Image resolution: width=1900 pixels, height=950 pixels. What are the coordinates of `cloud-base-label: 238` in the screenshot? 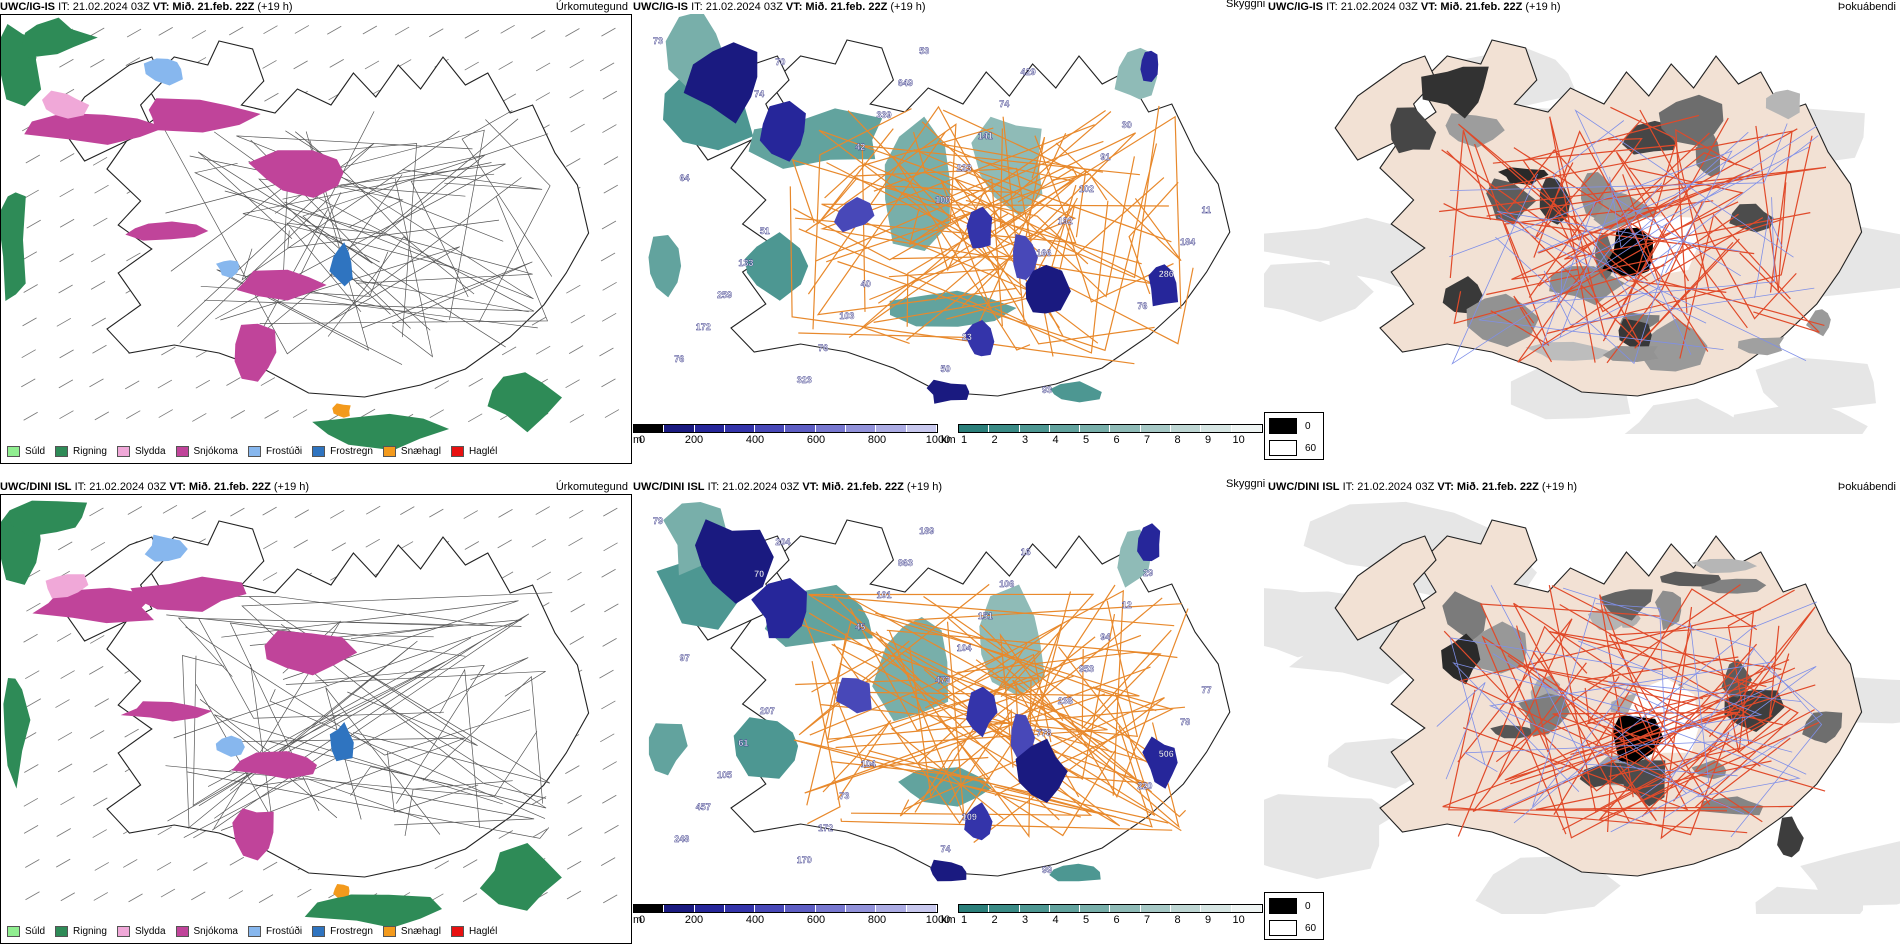 It's located at (1065, 701).